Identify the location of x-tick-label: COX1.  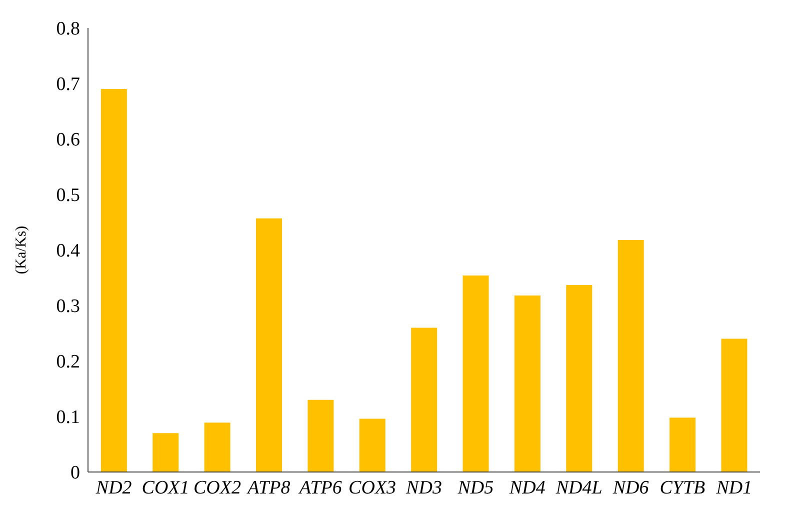
(166, 487).